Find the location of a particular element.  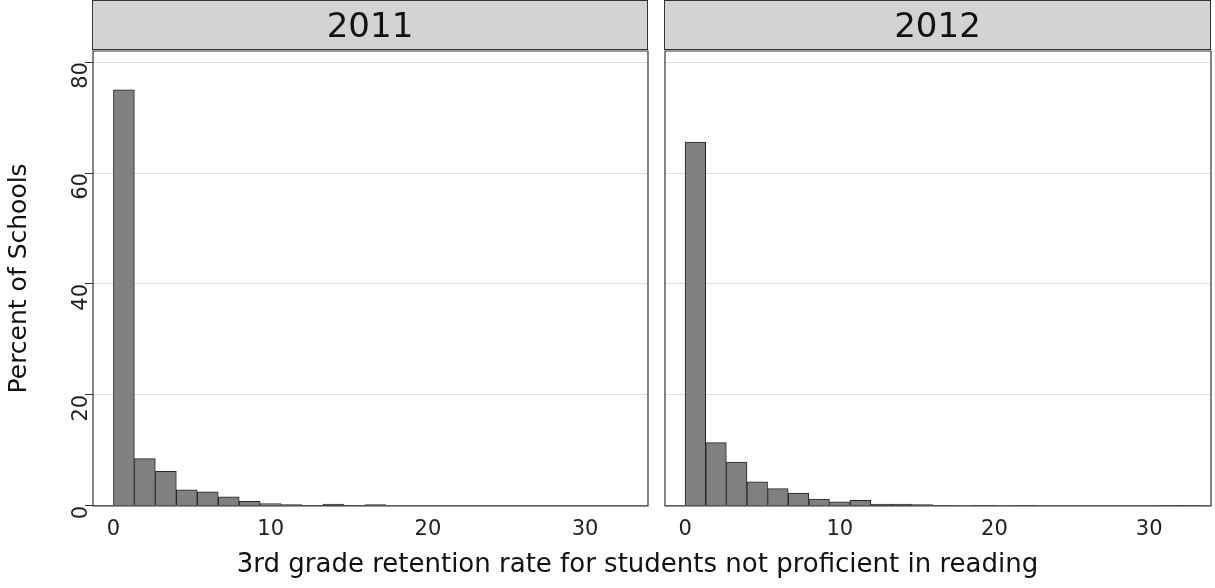

y-tick-label: 20 is located at coordinates (80, 408).